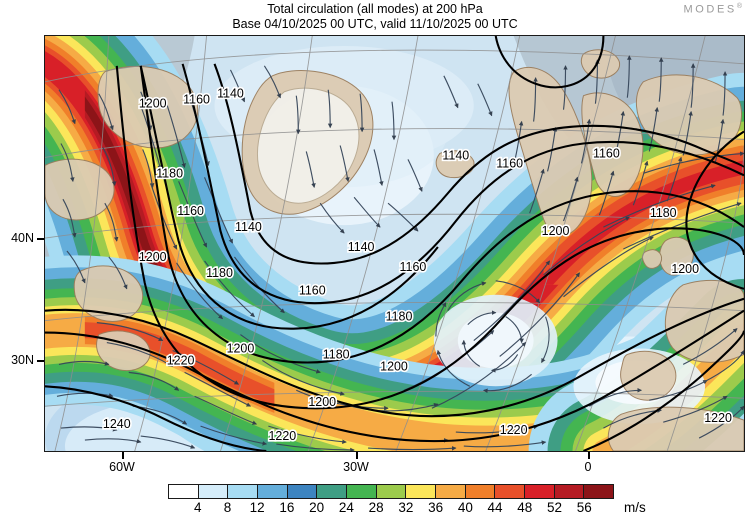 This screenshot has width=750, height=516. Describe the element at coordinates (584, 507) in the screenshot. I see `colorbar-tick-56: 56` at that location.